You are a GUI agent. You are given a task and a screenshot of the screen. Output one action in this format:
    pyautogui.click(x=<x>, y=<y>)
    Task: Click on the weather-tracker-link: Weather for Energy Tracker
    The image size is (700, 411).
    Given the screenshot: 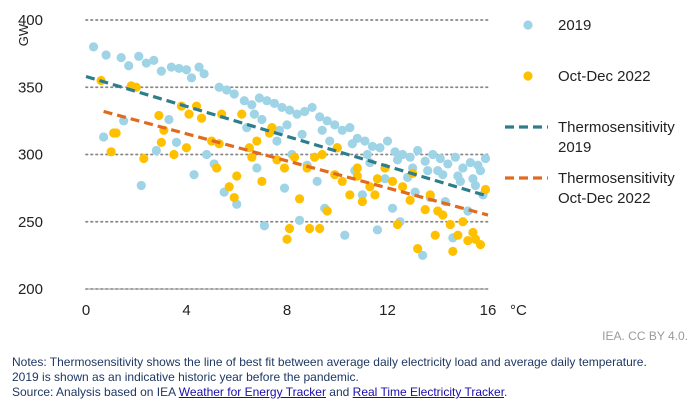 What is the action you would take?
    pyautogui.click(x=252, y=392)
    